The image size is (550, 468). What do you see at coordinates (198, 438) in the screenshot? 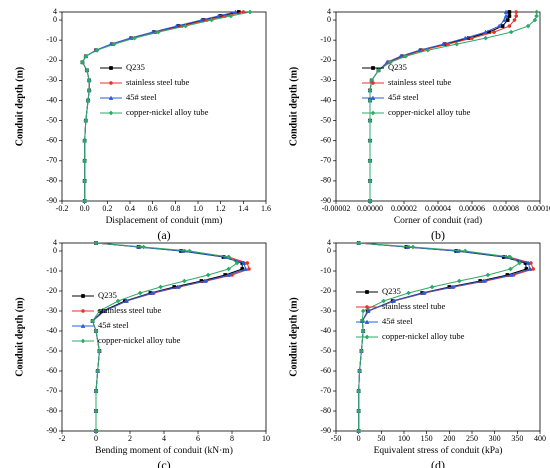
I see `x-tick-label: 6` at bounding box center [198, 438].